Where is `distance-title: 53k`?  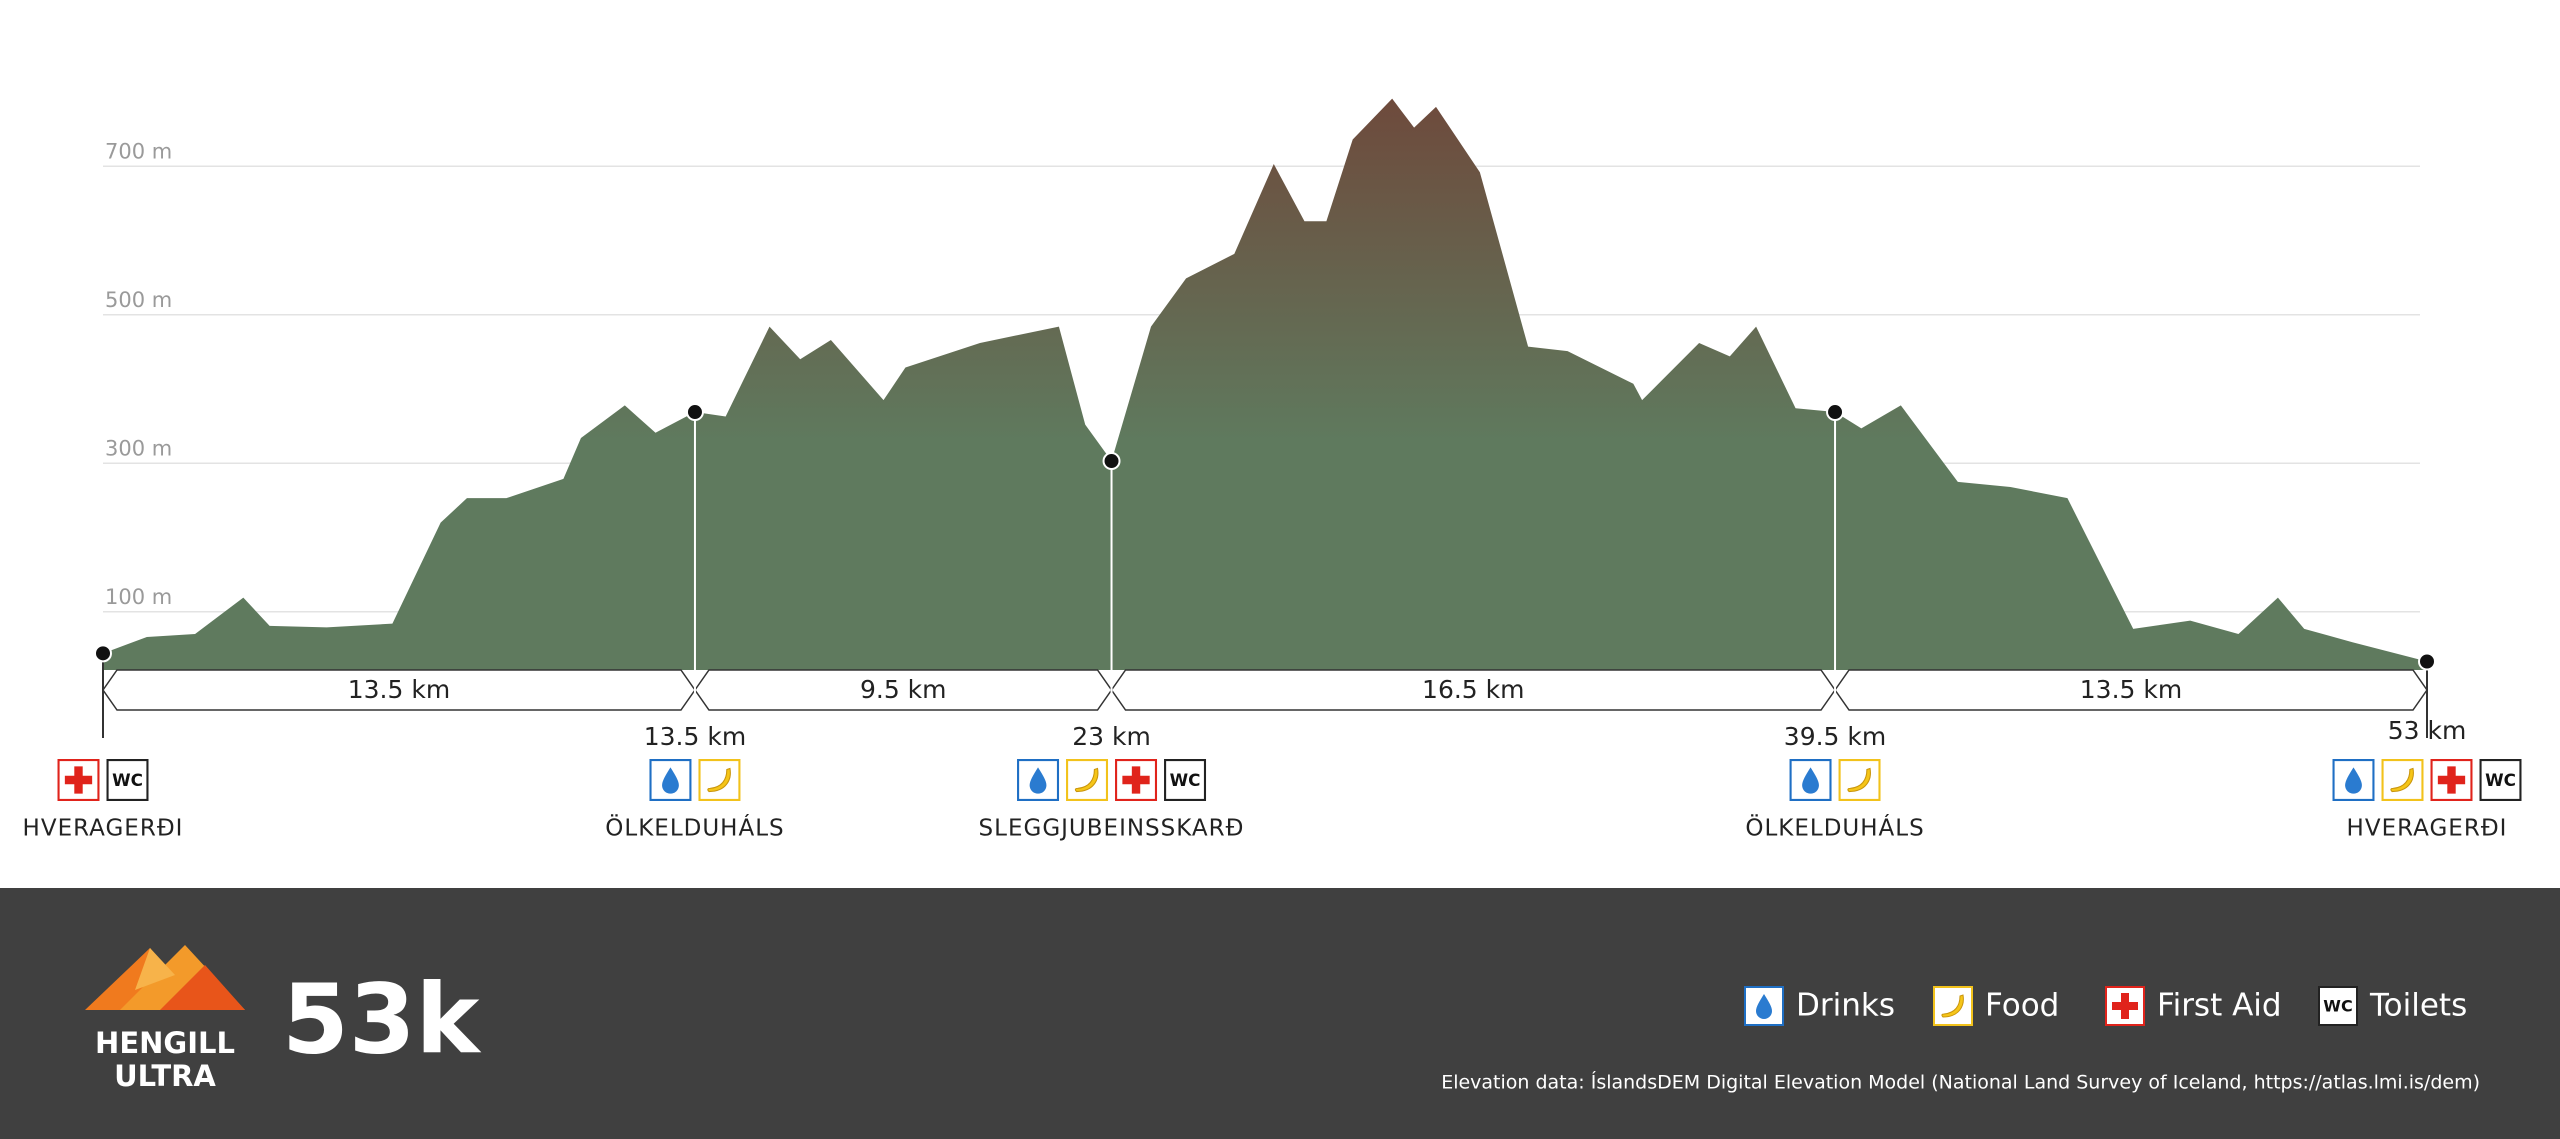 distance-title: 53k is located at coordinates (382, 1019).